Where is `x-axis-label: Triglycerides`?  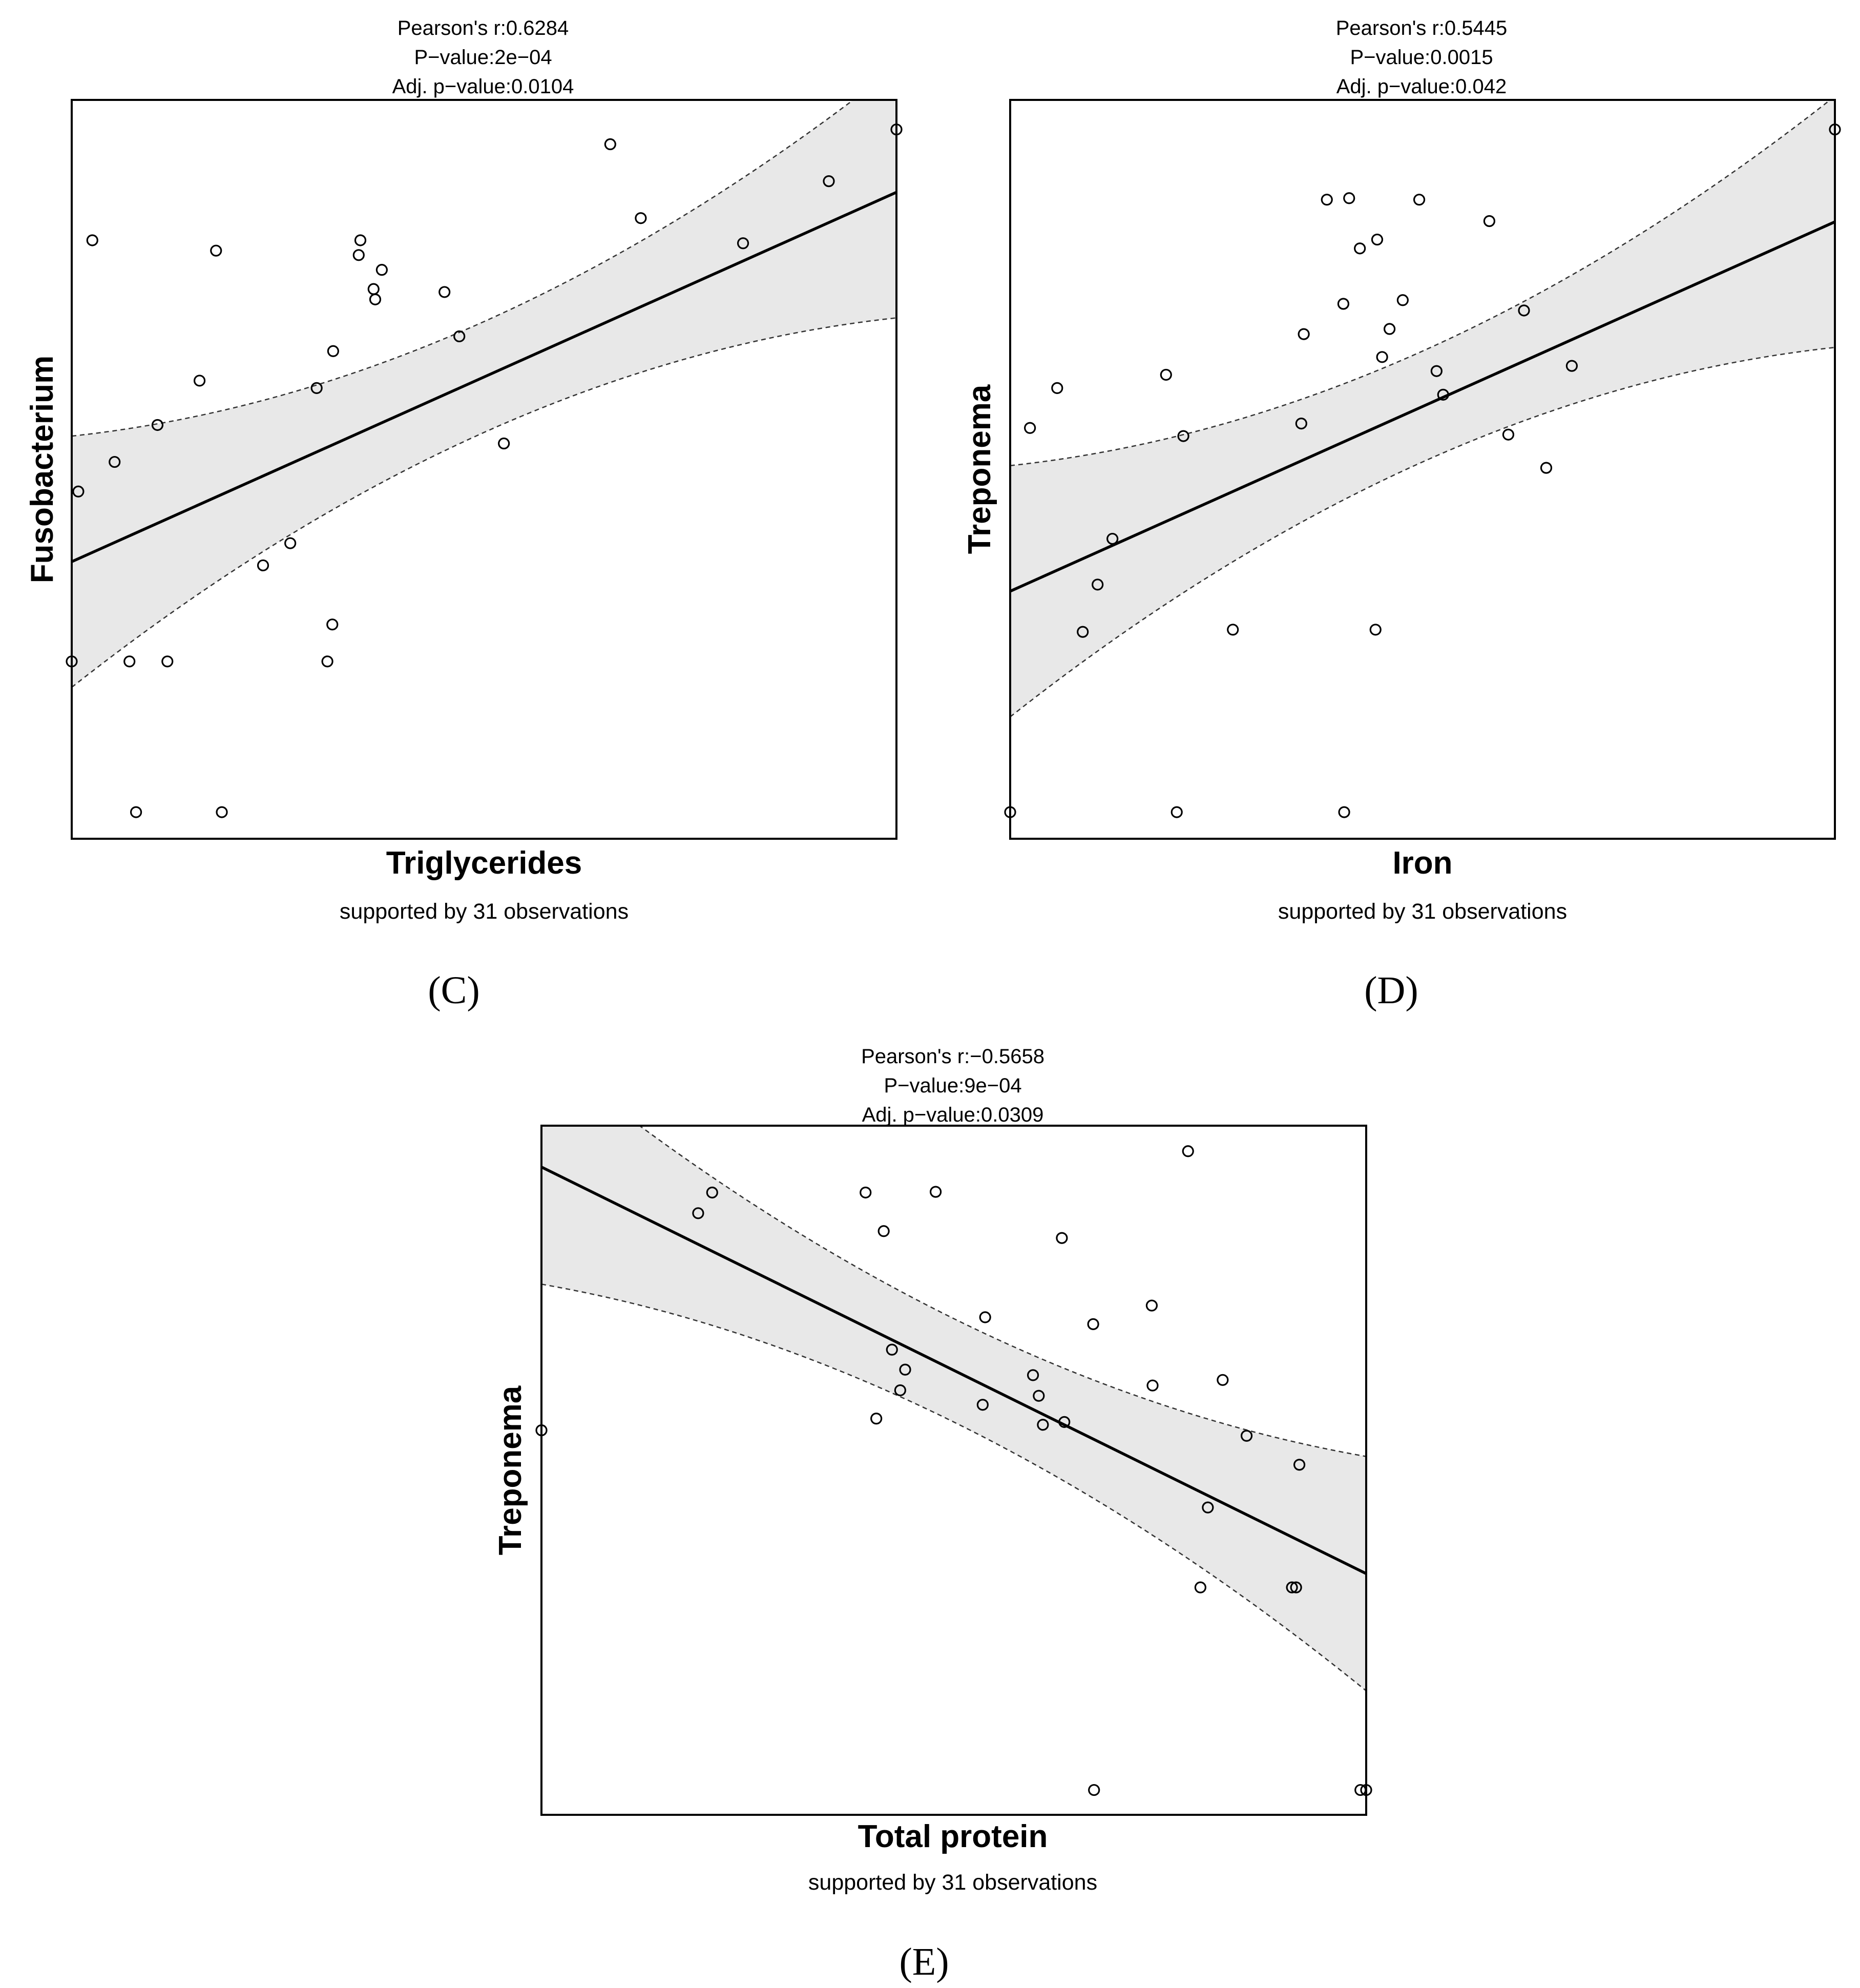 x-axis-label: Triglycerides is located at coordinates (484, 863).